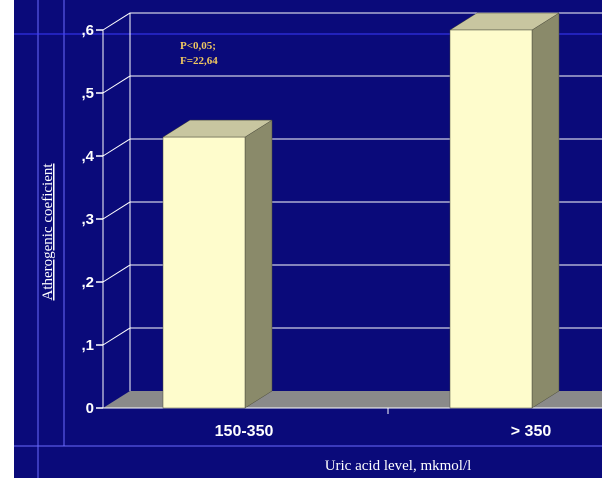 This screenshot has height=478, width=602. I want to click on y-tick-label: ,4, so click(87, 156).